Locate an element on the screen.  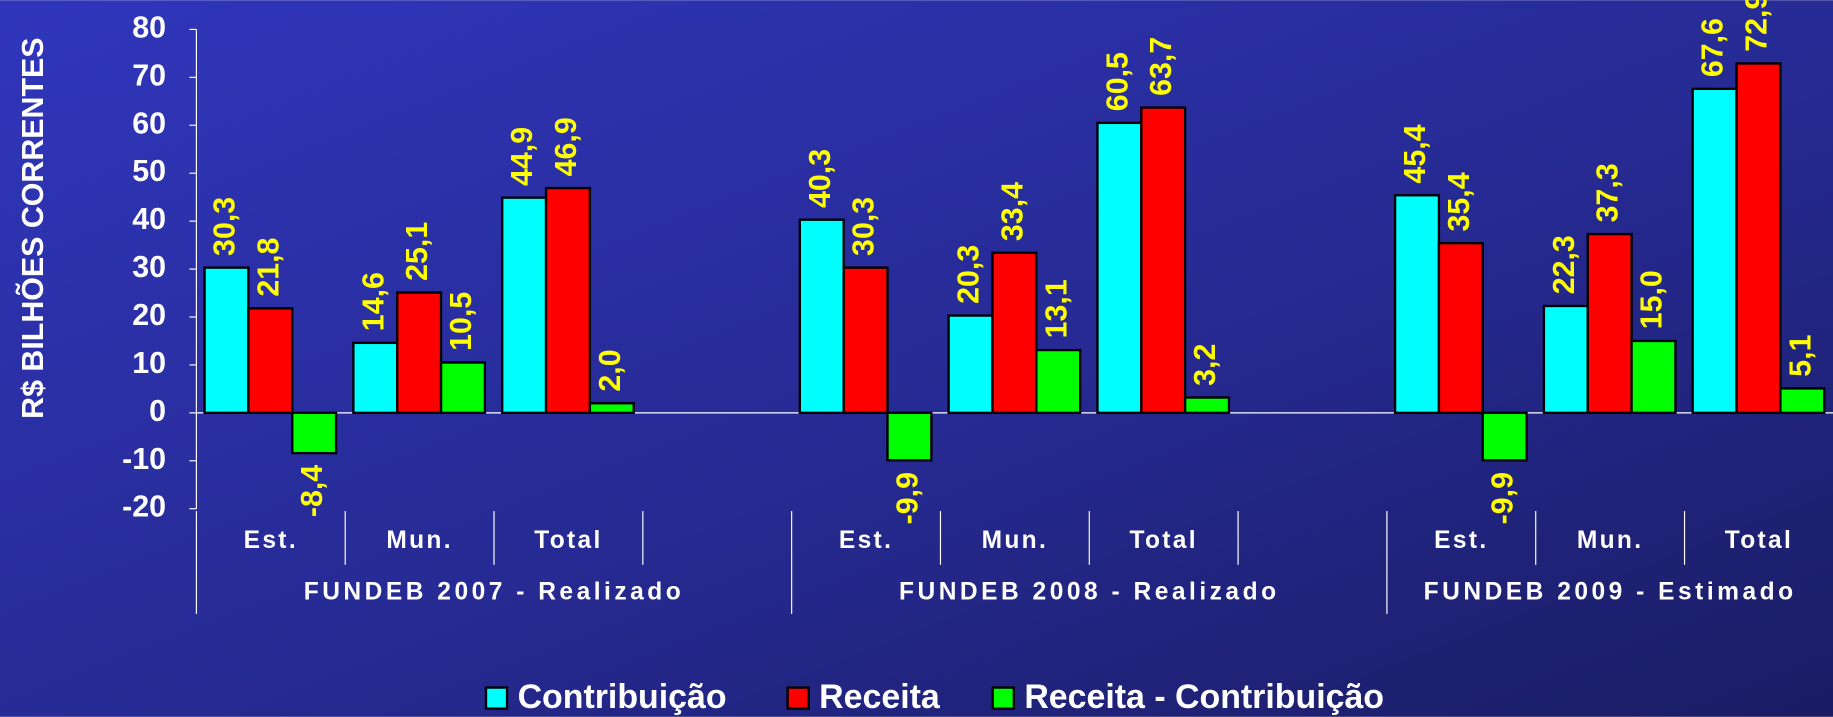
data-label: 33,4 is located at coordinates (1012, 211).